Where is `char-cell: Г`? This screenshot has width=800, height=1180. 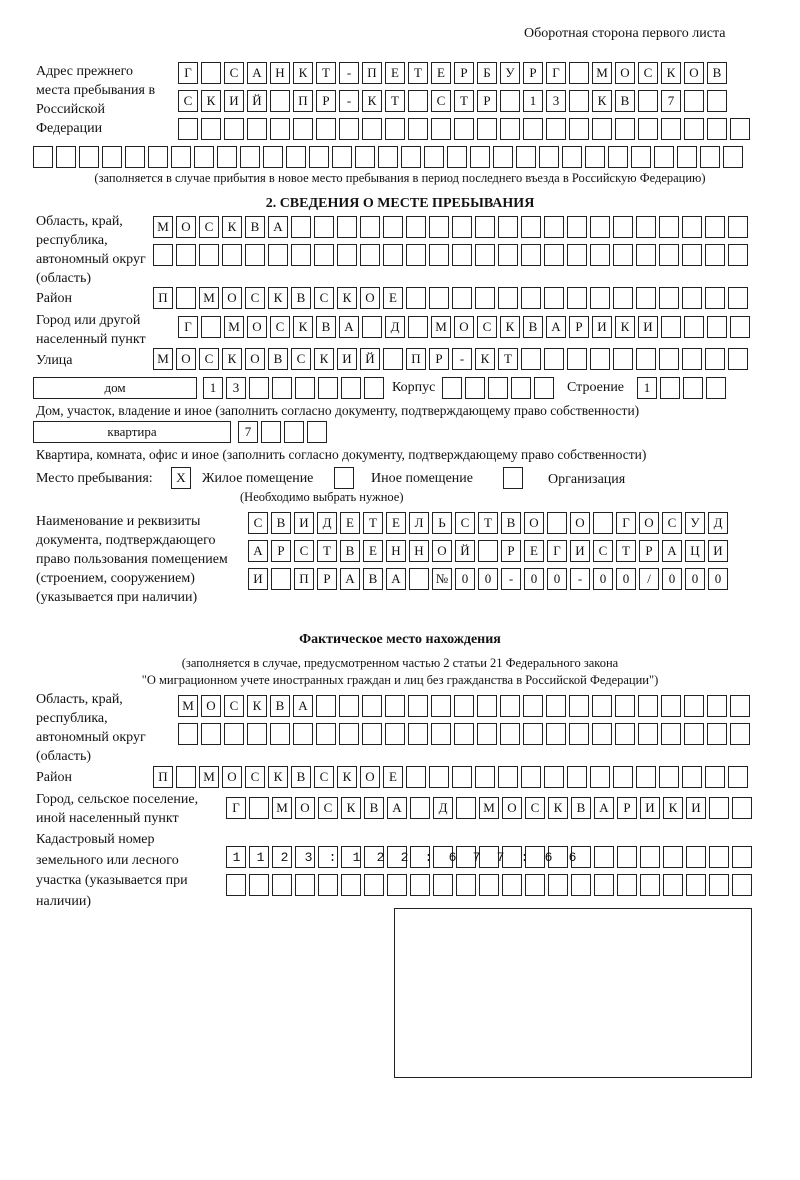
char-cell: Г is located at coordinates (557, 551).